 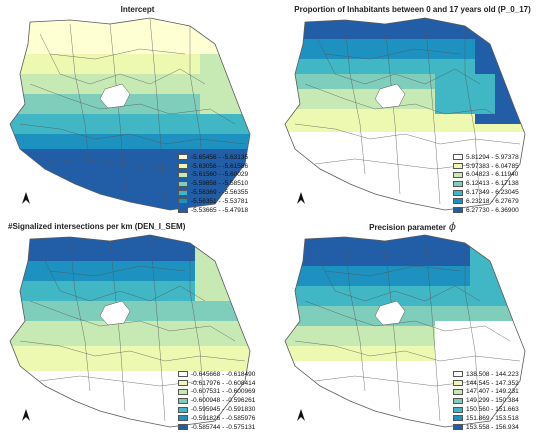 I want to click on legend-entry: 6.17349 - 6.23045, so click(x=486, y=192).